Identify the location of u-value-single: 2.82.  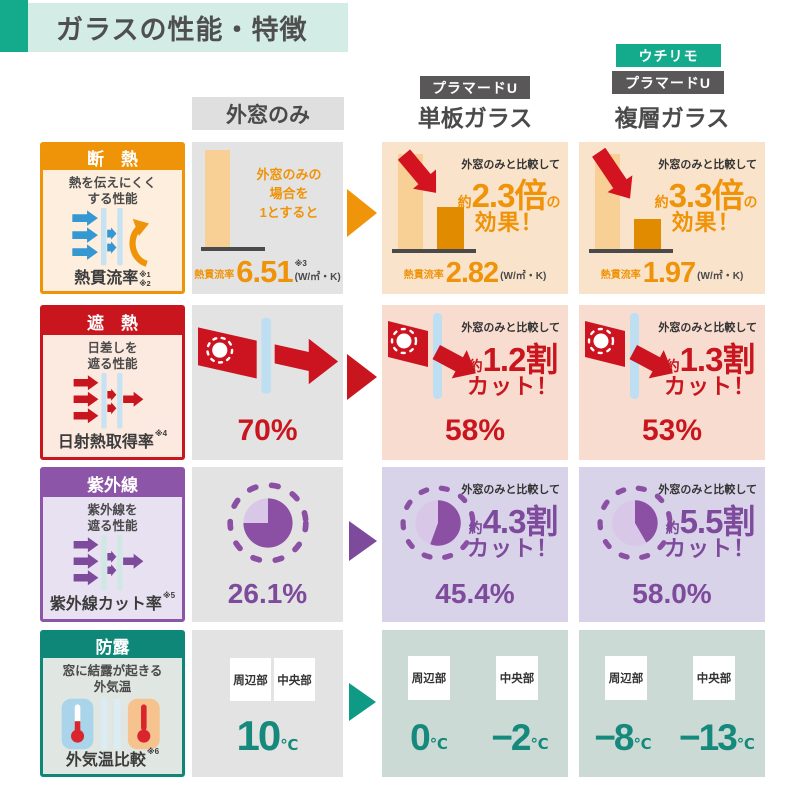
(472, 272).